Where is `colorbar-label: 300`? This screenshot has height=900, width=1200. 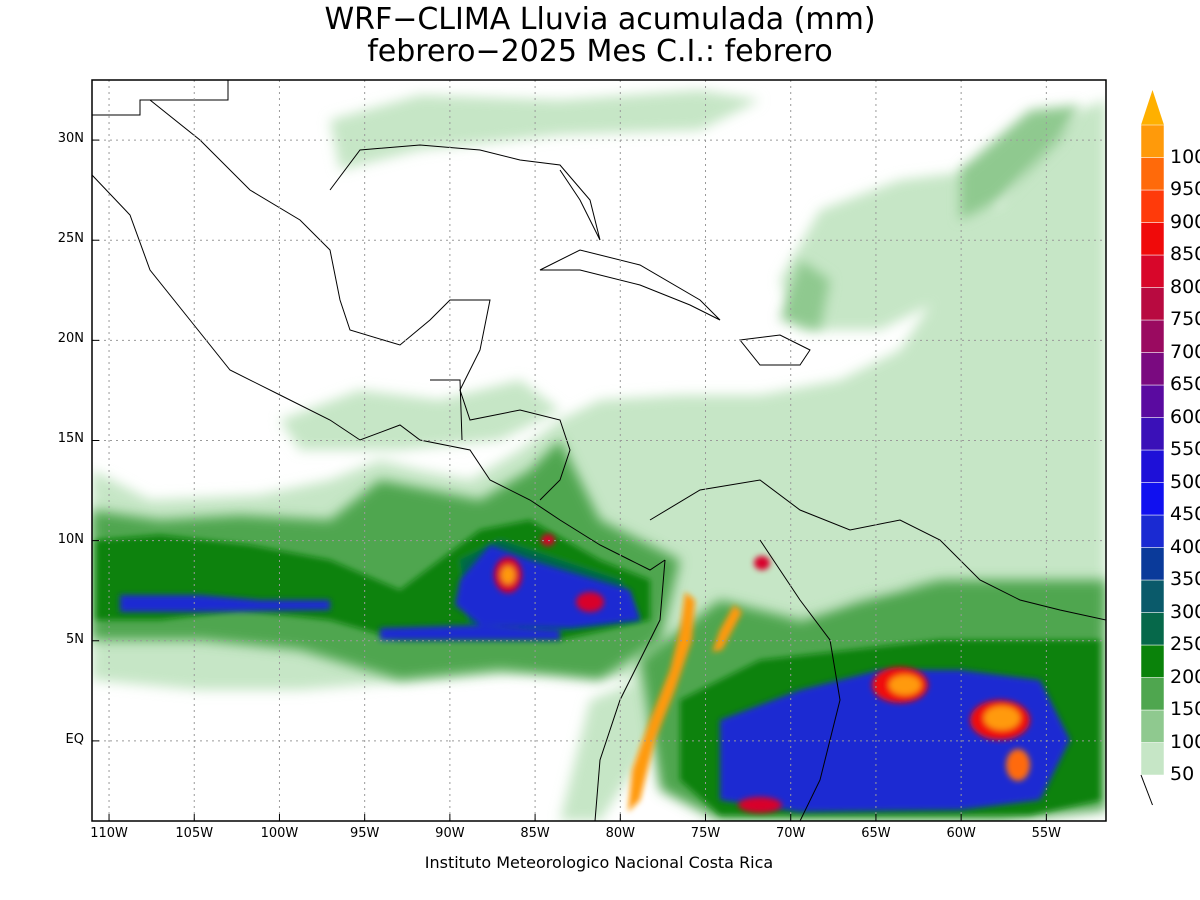
colorbar-label: 300 is located at coordinates (1185, 611).